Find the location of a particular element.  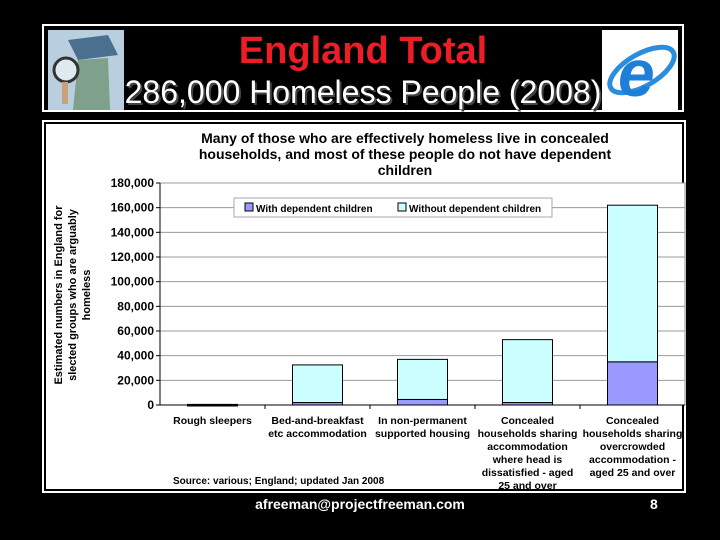

slide-title: England Total is located at coordinates (363, 51).